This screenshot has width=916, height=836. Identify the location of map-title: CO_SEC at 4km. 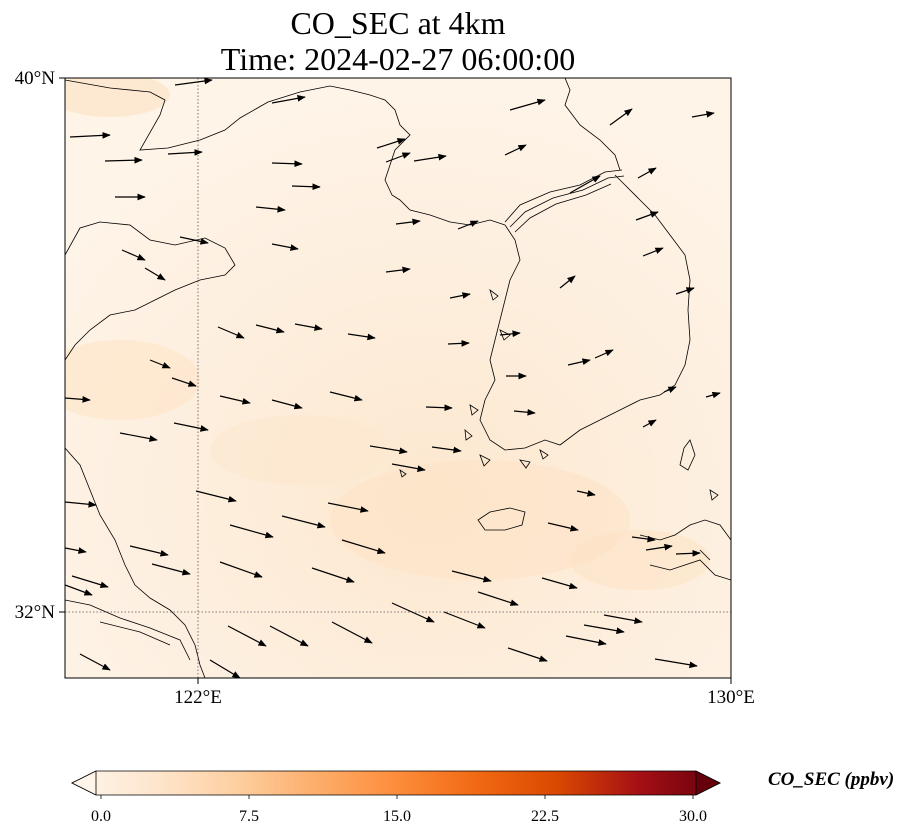
(398, 23).